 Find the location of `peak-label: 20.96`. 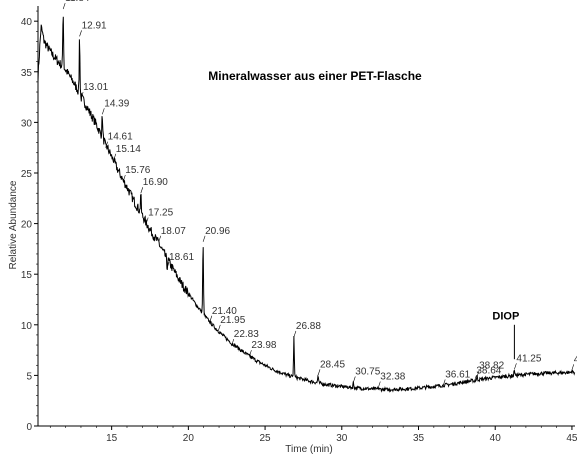

peak-label: 20.96 is located at coordinates (217, 231).